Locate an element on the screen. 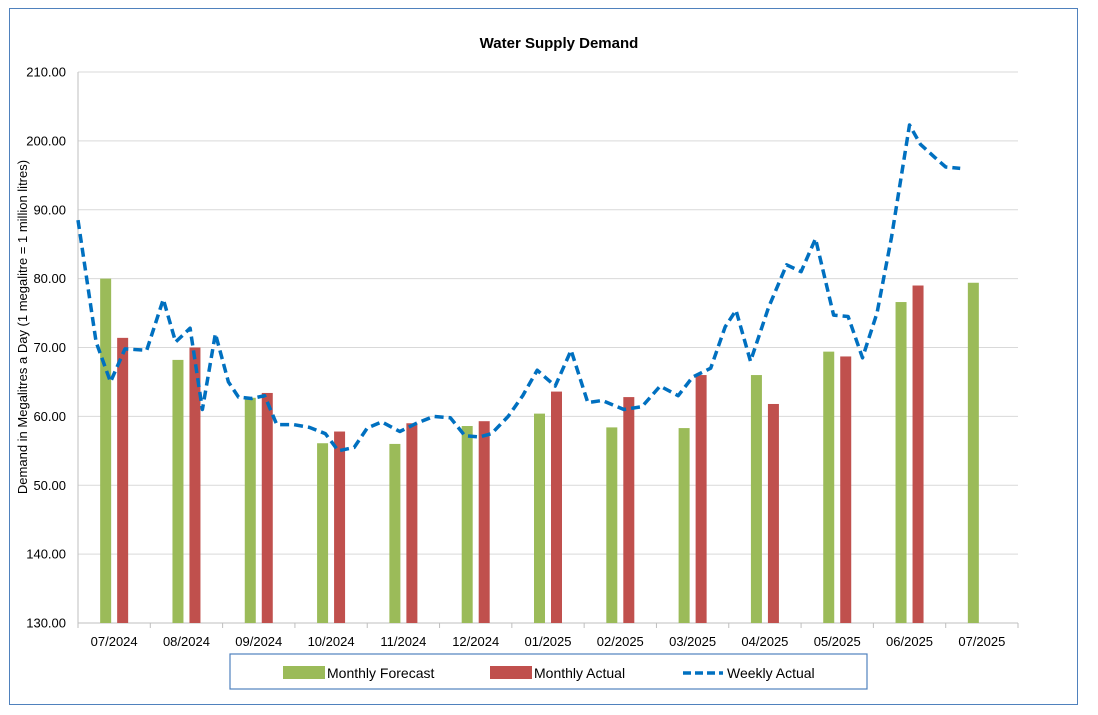 The height and width of the screenshot is (715, 1098). y-tick-label: 60.00 is located at coordinates (49, 416).